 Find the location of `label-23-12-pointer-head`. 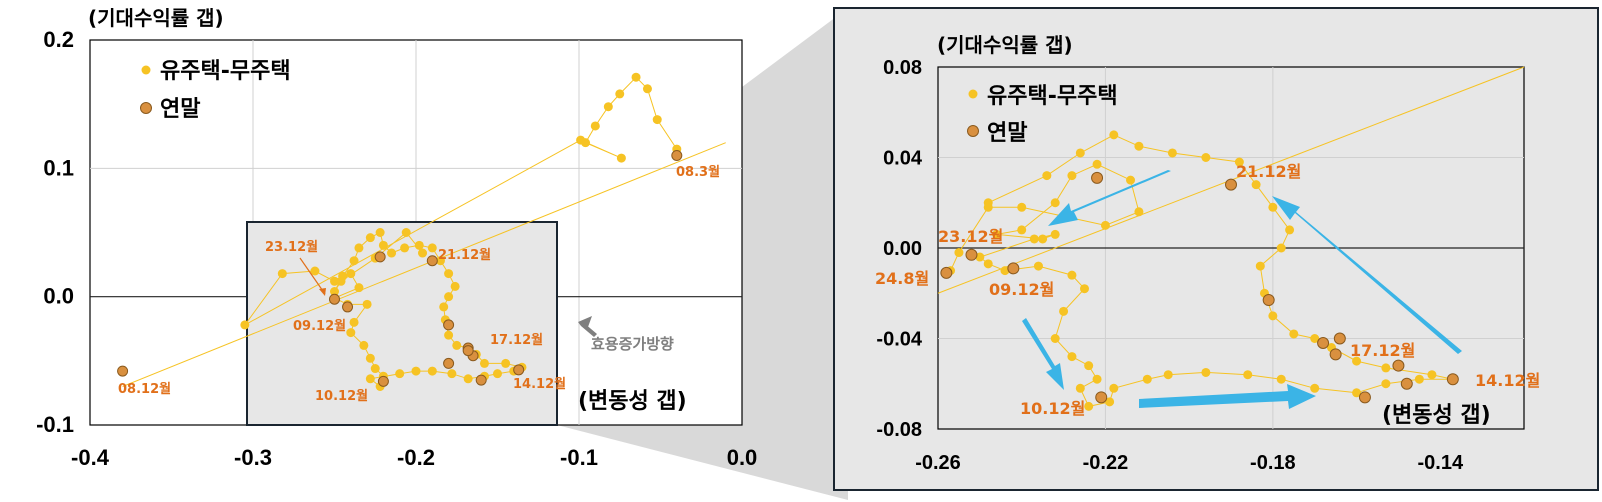

label-23-12-pointer-head is located at coordinates (322, 292).